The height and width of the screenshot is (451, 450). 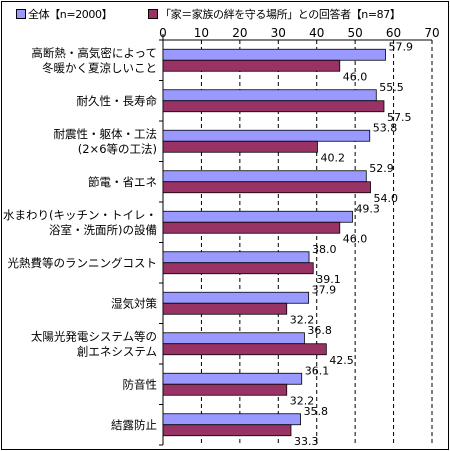 I want to click on legend-label-series-2: 「家＝家族の絆を守る場所」との回答者【n=87】, so click(x=280, y=14).